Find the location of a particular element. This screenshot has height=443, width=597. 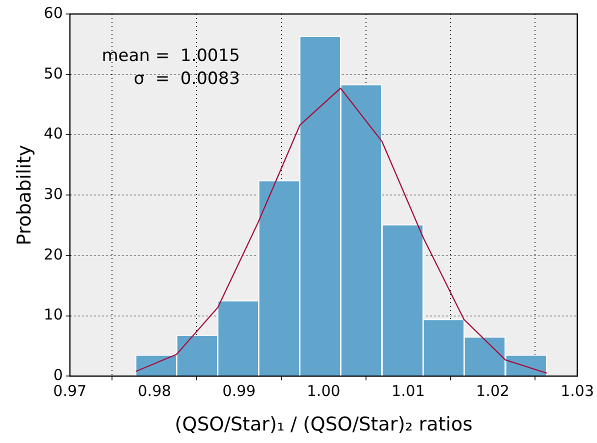

x-tick-label: 1.03 is located at coordinates (577, 391).